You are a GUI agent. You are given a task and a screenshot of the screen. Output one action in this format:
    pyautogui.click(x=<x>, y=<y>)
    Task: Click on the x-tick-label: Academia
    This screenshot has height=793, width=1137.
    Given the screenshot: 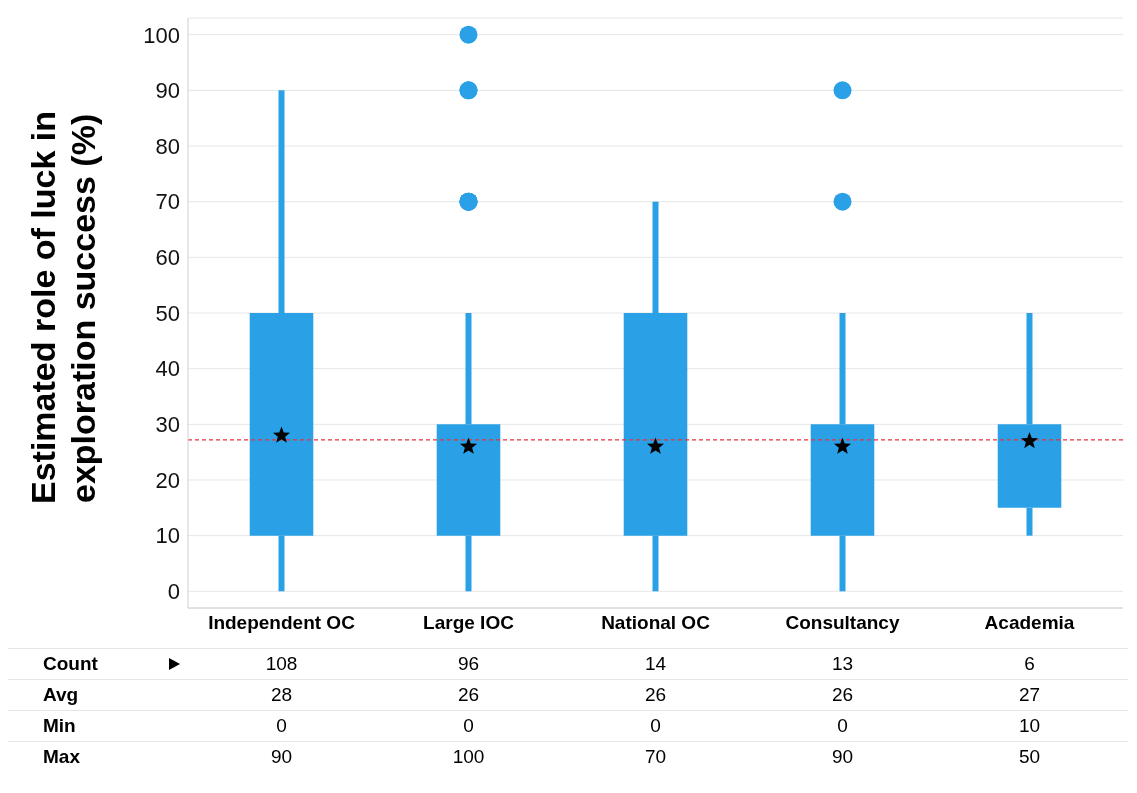 What is the action you would take?
    pyautogui.click(x=1029, y=623)
    